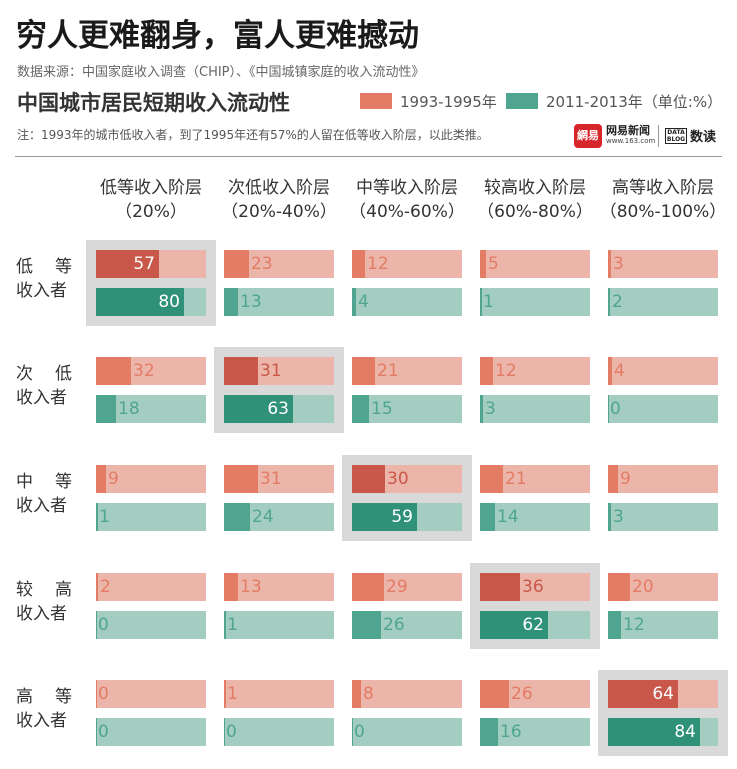 This screenshot has width=737, height=769. I want to click on bar-track-1993-1995: 31, so click(279, 479).